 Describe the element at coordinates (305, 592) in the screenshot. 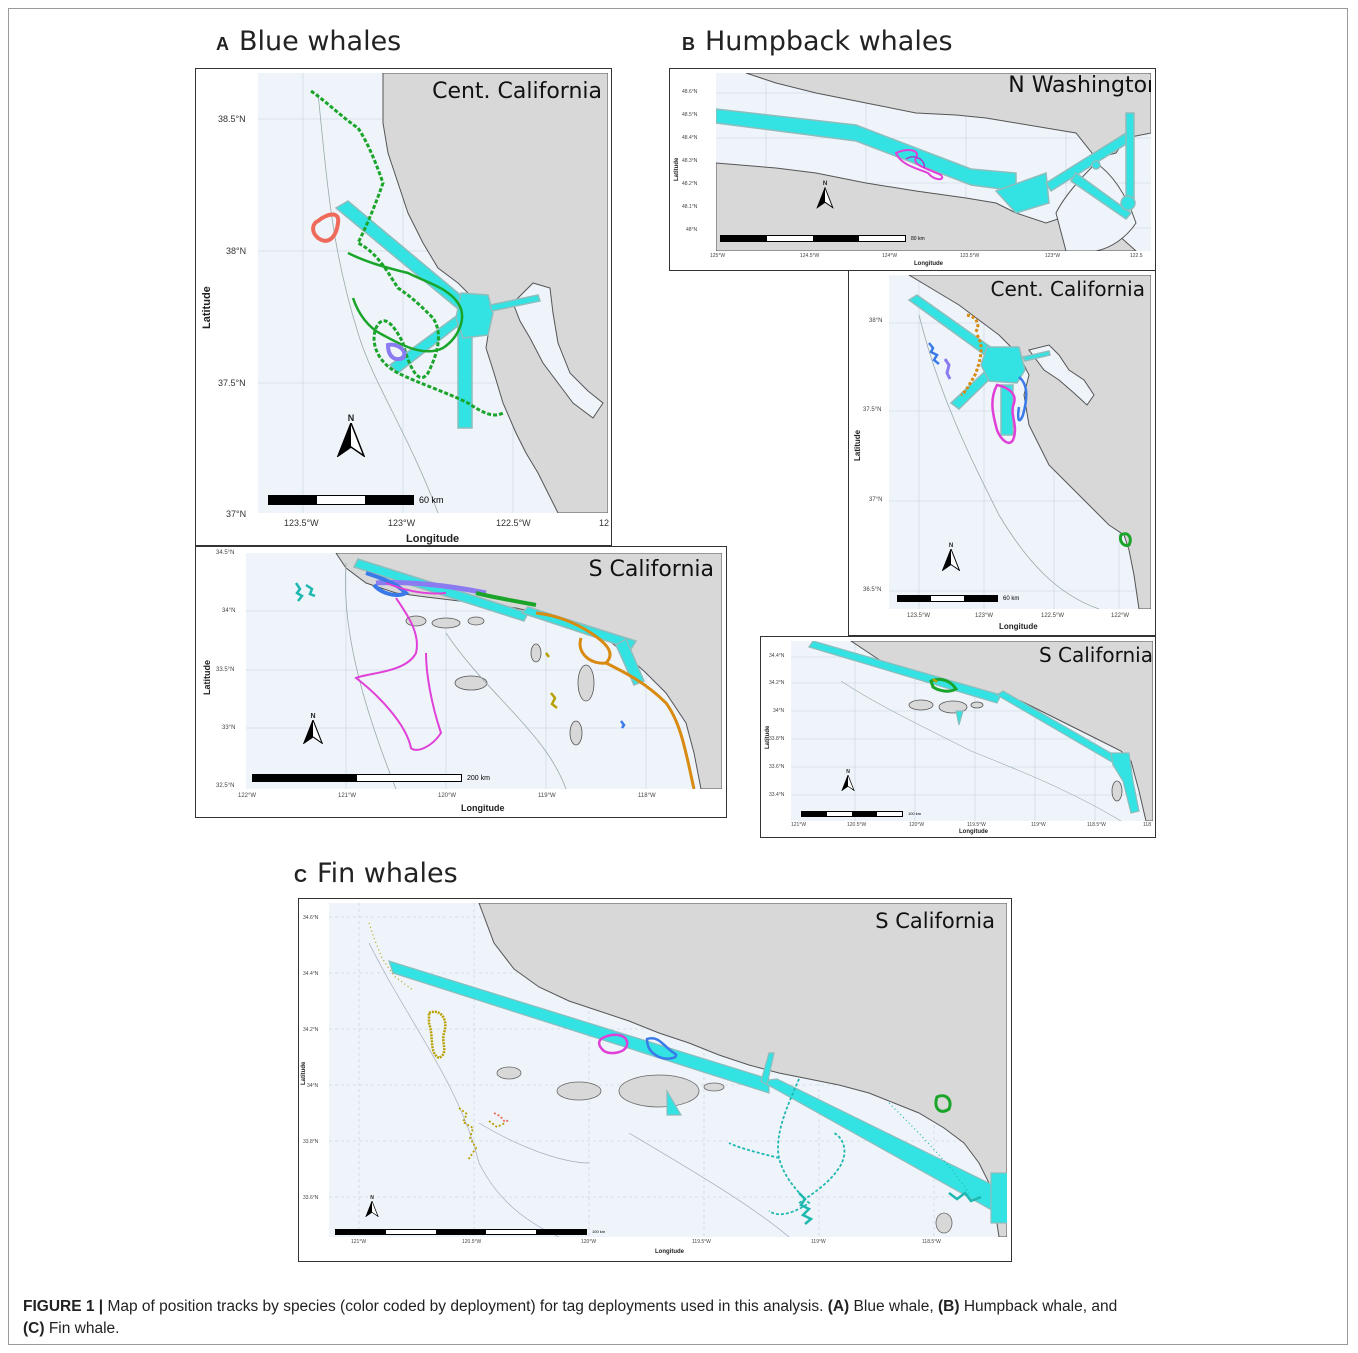

I see `track-teal` at that location.